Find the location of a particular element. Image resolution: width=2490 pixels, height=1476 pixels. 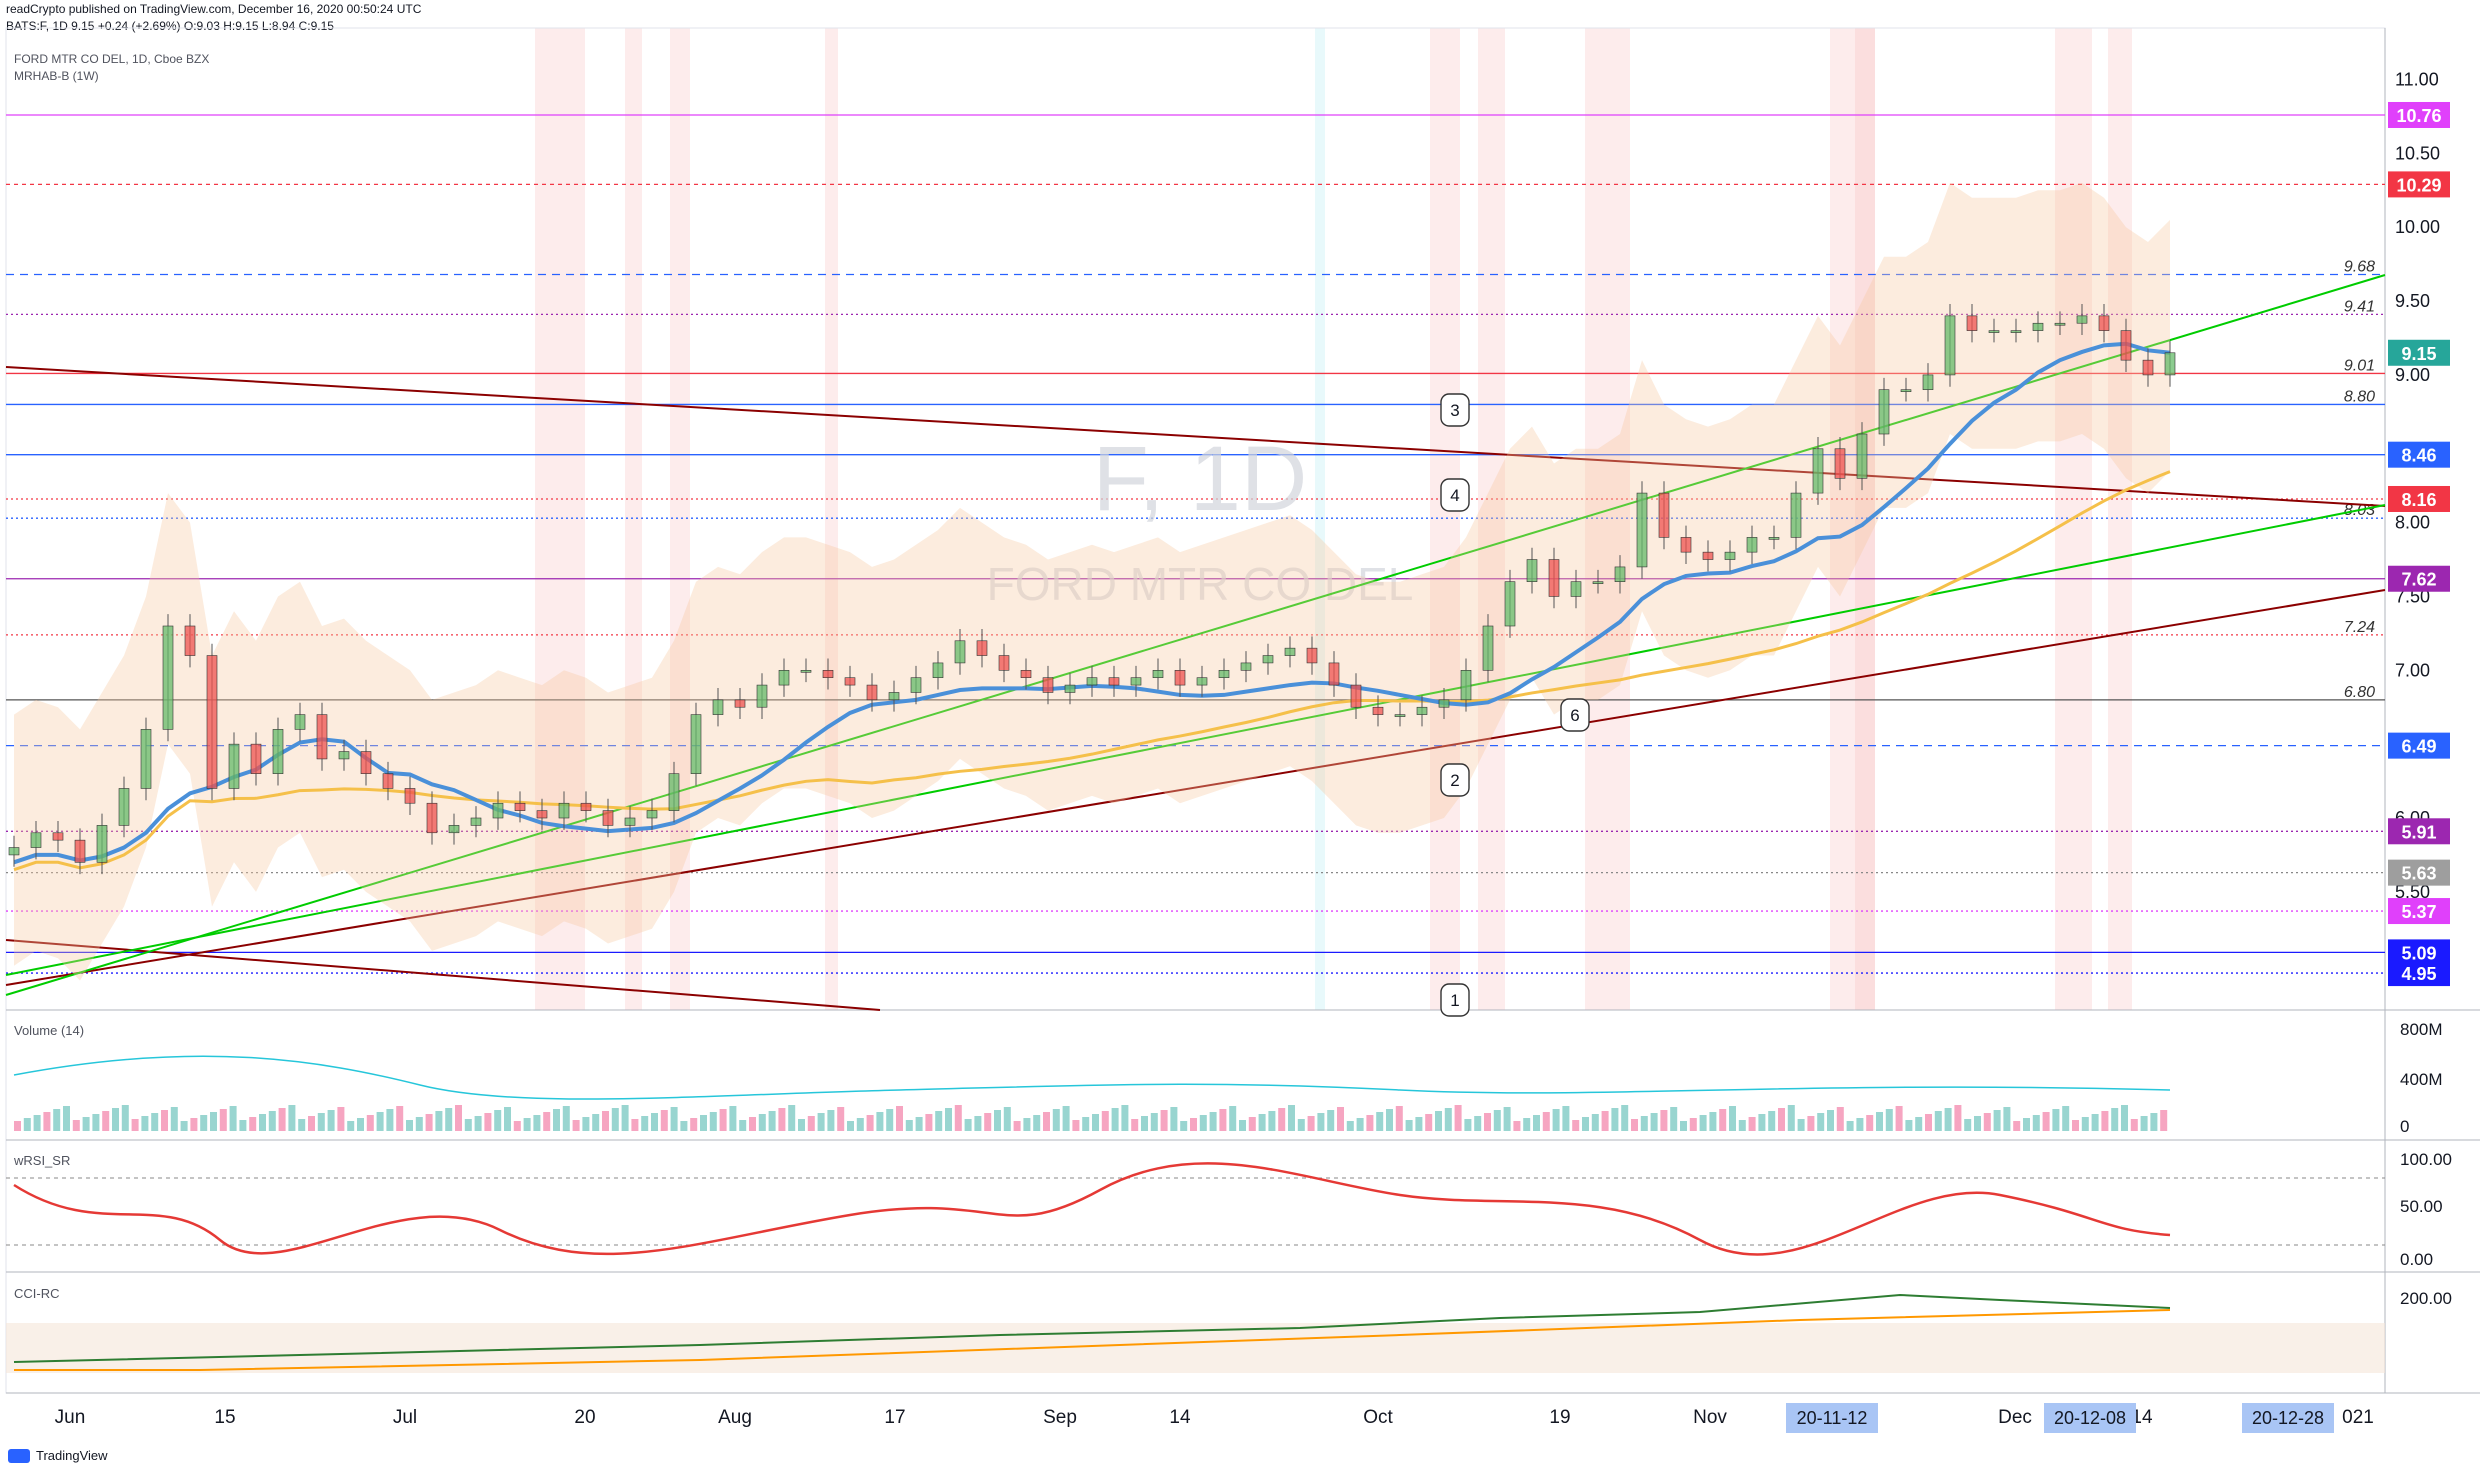

level-label: 8.80 is located at coordinates (2359, 396).